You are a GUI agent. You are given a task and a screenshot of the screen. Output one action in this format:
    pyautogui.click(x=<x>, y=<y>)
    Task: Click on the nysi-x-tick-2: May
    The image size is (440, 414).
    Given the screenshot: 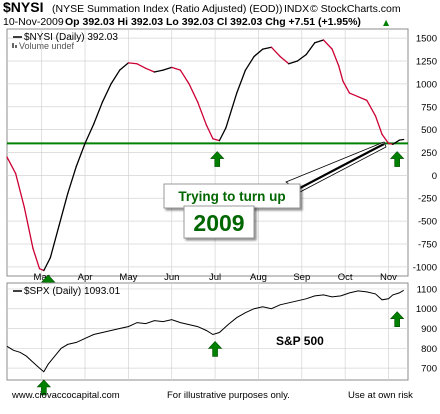 What is the action you would take?
    pyautogui.click(x=128, y=277)
    